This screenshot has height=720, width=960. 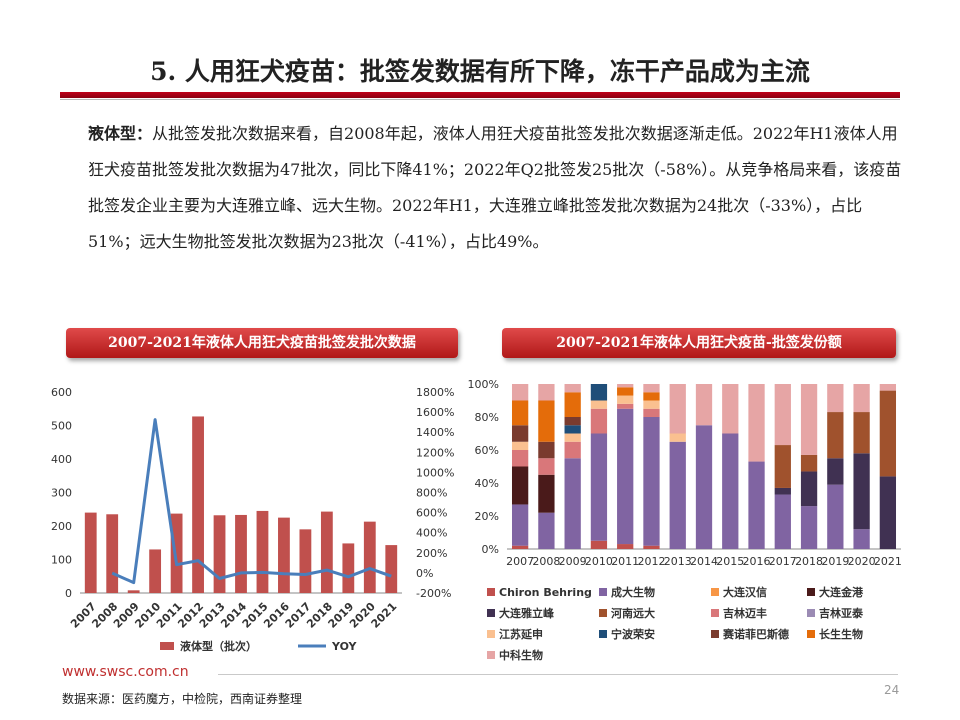 I want to click on share-axis-tick-label: 20%, so click(x=487, y=516).